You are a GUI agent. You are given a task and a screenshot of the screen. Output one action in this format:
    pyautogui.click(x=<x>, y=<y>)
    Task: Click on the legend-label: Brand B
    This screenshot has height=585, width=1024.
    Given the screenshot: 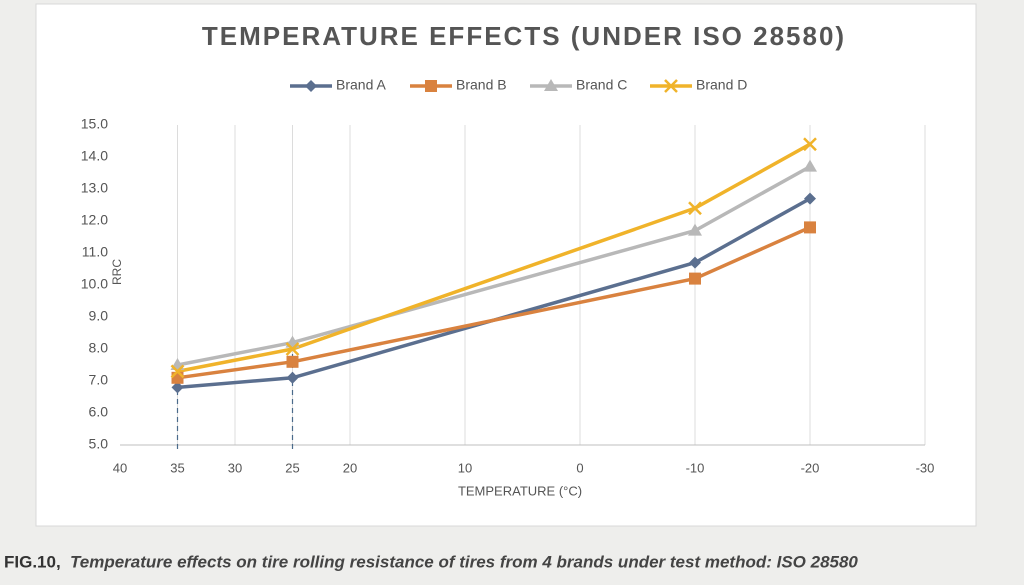 What is the action you would take?
    pyautogui.click(x=481, y=85)
    